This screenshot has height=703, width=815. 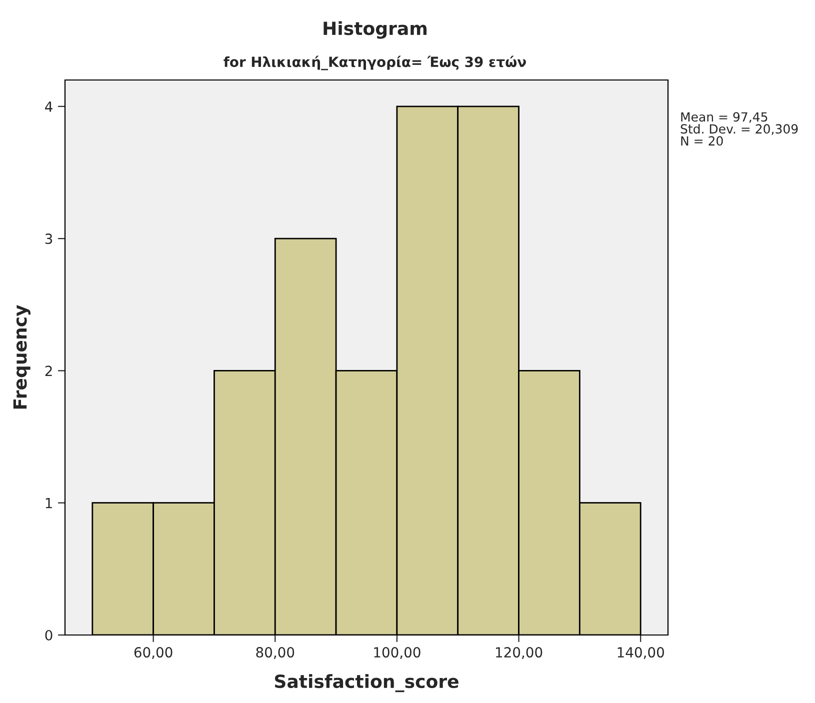 What do you see at coordinates (702, 141) in the screenshot?
I see `text: N = 20` at bounding box center [702, 141].